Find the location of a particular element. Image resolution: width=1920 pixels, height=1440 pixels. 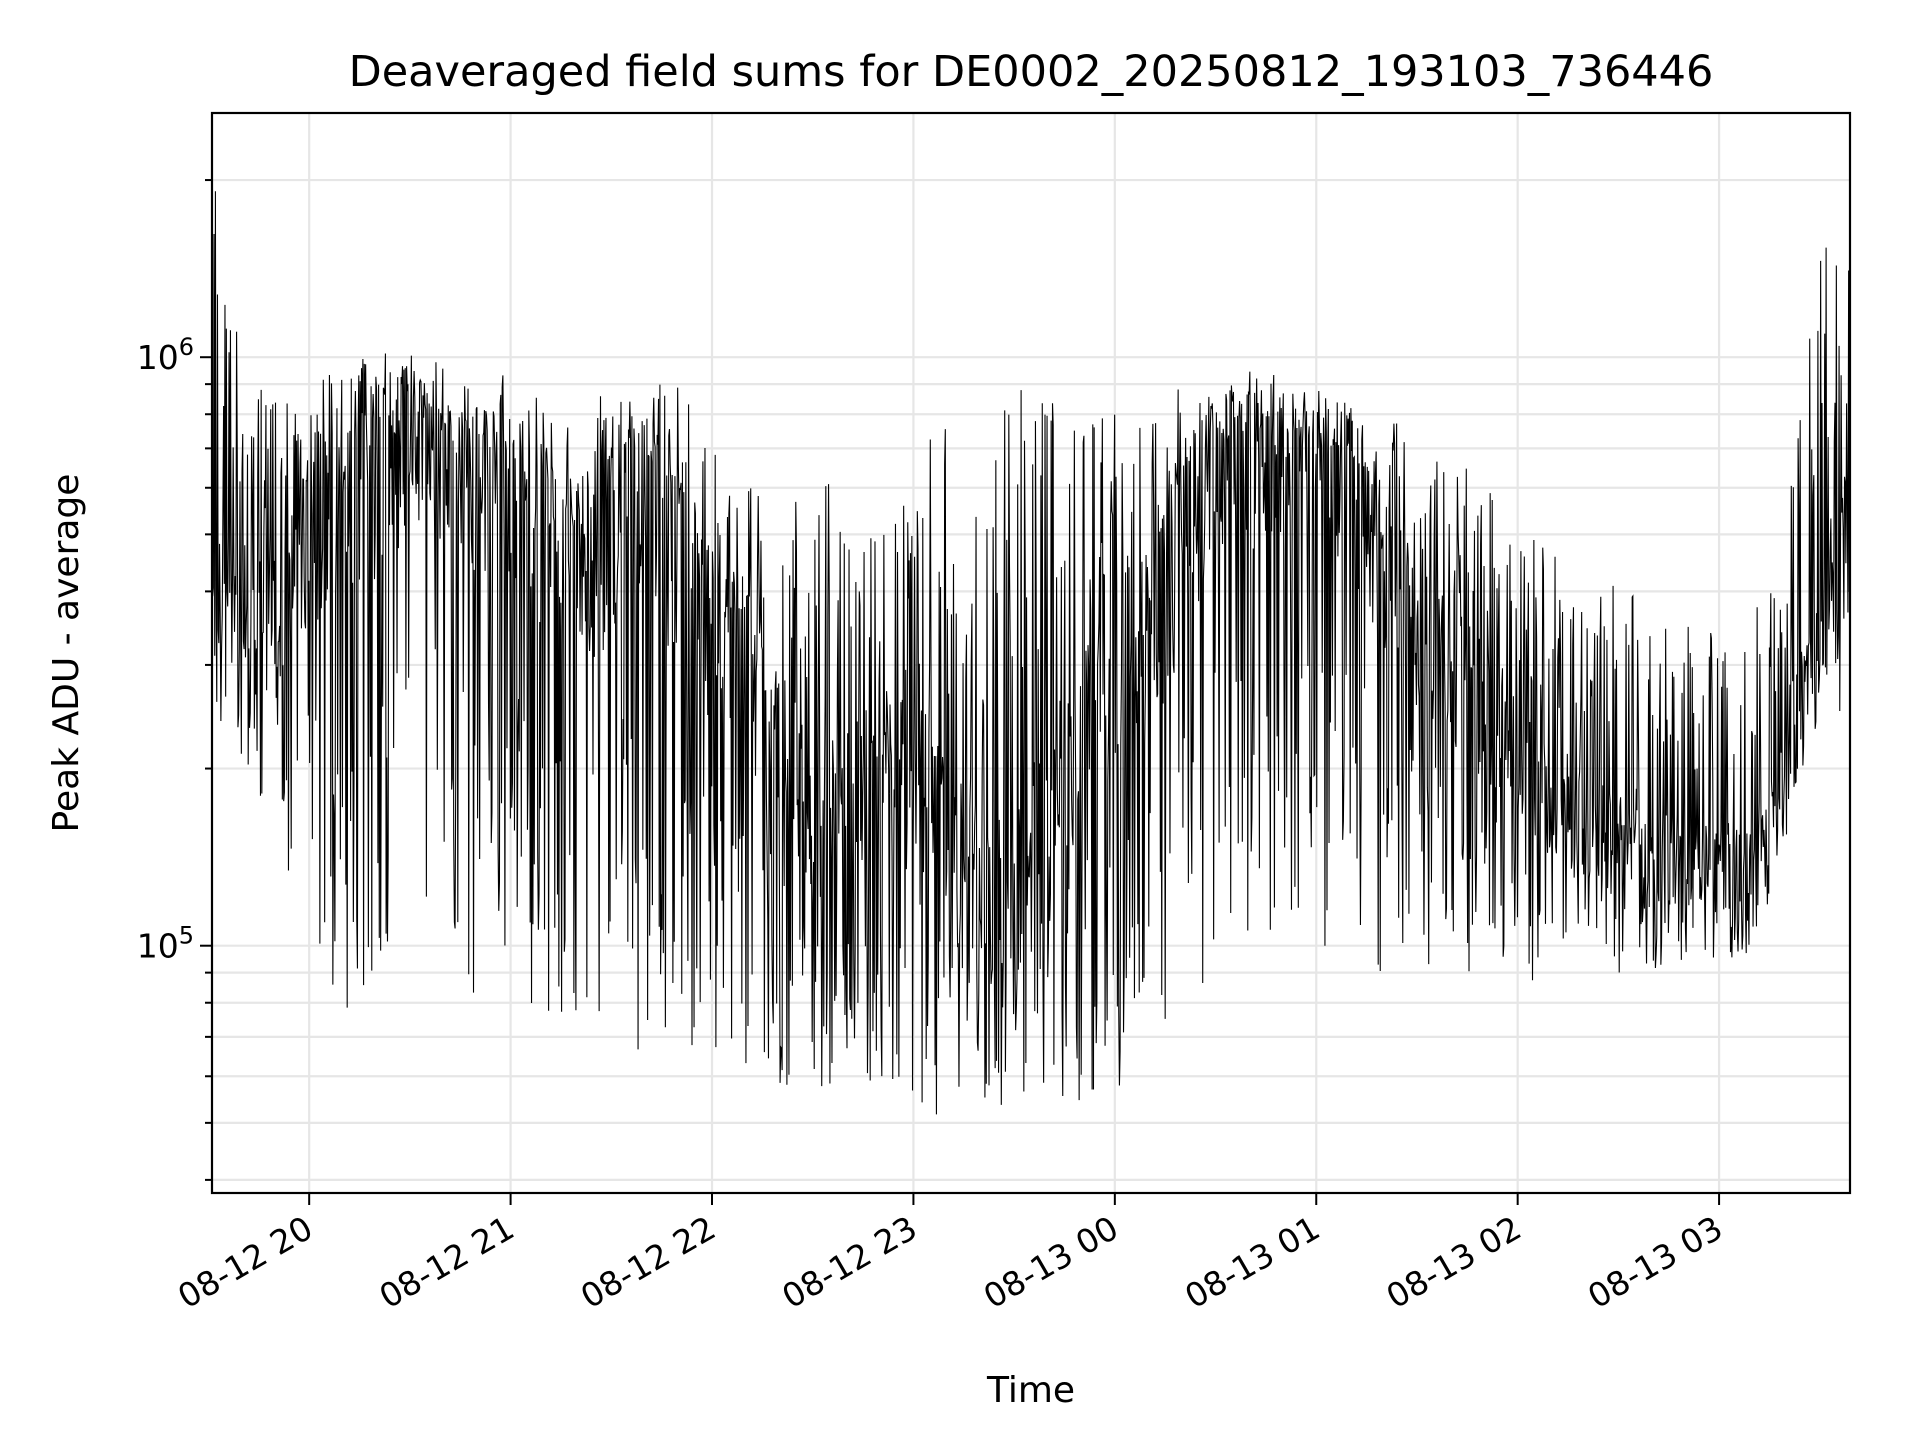

x-tick-label: 08-13 03 is located at coordinates (1655, 1262).